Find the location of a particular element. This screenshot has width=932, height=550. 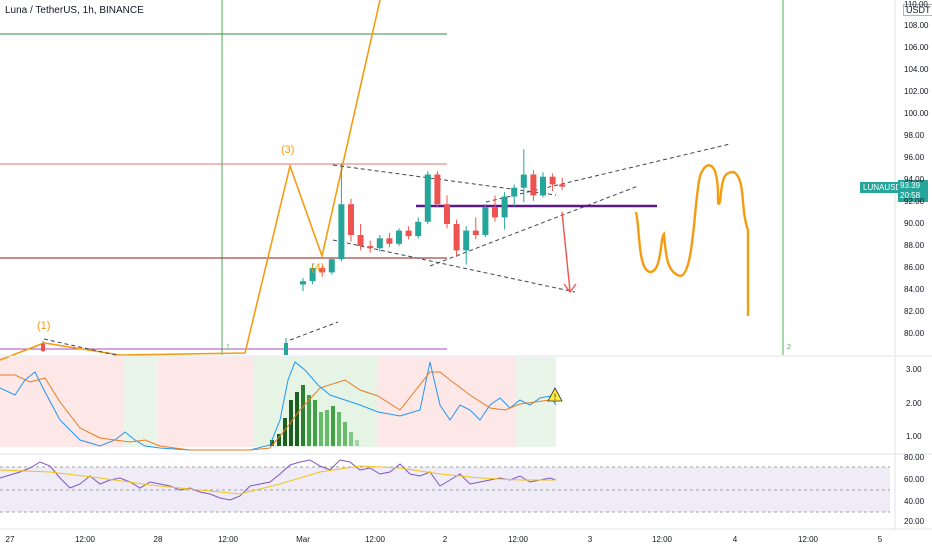

indicator1-tick: 2.00 is located at coordinates (914, 403).